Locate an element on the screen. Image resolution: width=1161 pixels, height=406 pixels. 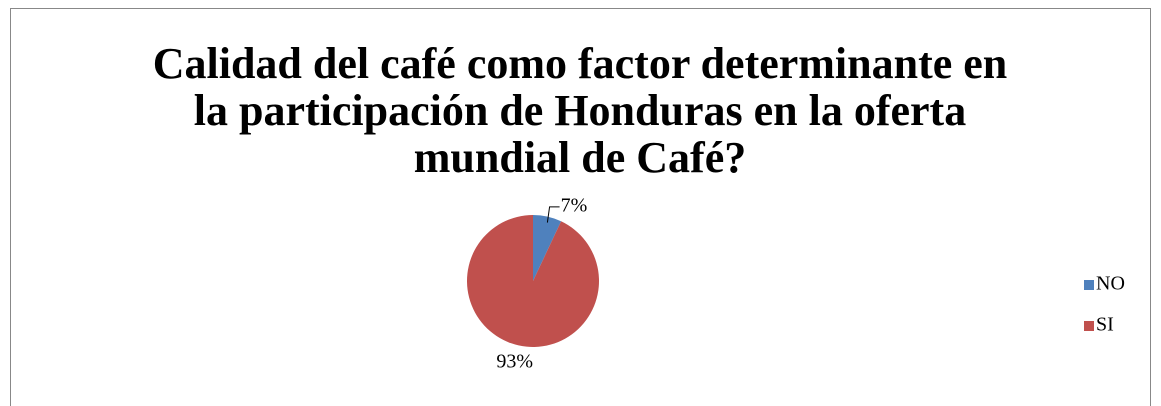
data-label: 93% is located at coordinates (514, 362).